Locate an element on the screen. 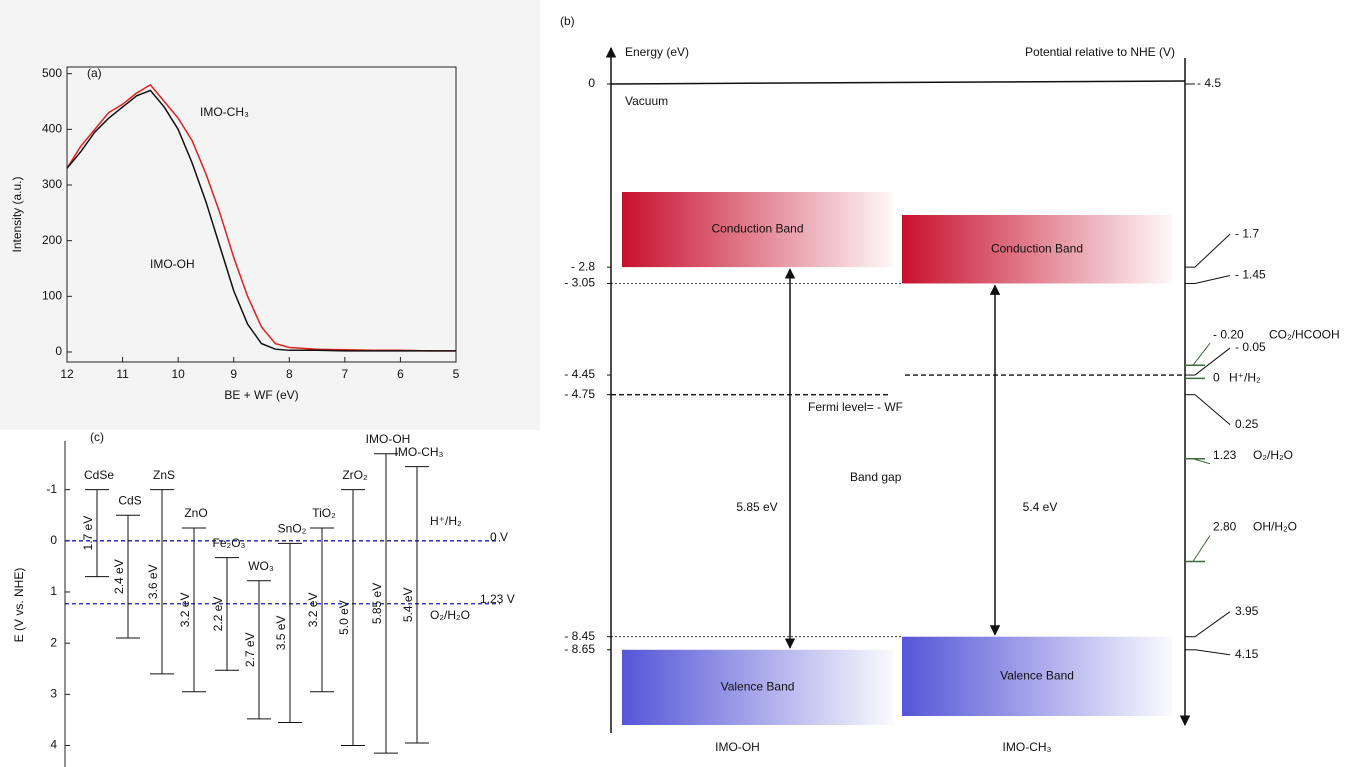 This screenshot has width=1360, height=767. vacuum-line is located at coordinates (898, 82).